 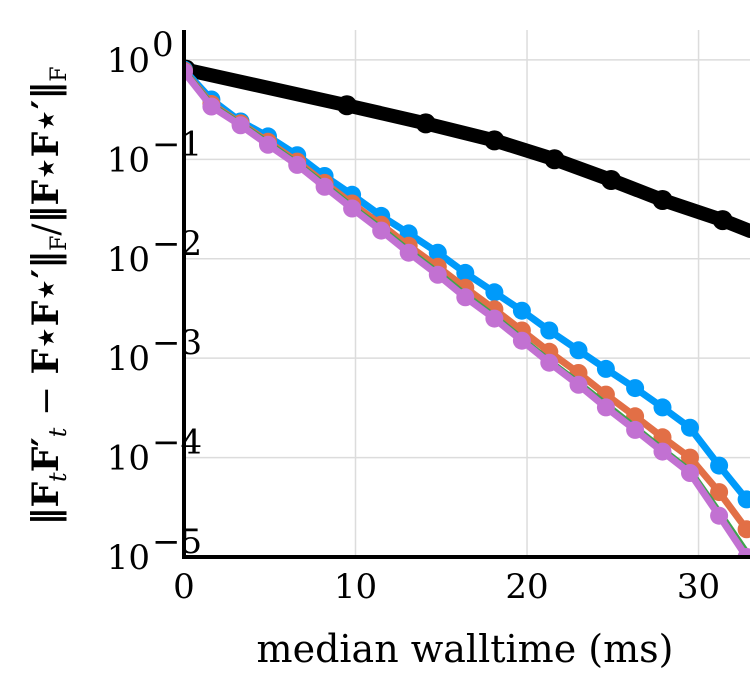 What do you see at coordinates (465, 649) in the screenshot?
I see `x-axis-title: median walltime (ms)` at bounding box center [465, 649].